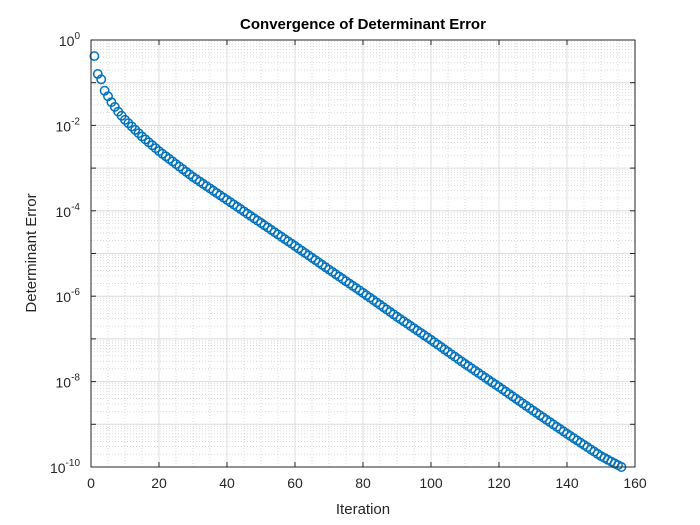 This screenshot has width=700, height=525. What do you see at coordinates (75, 292) in the screenshot?
I see `y-tick-exponent: -6` at bounding box center [75, 292].